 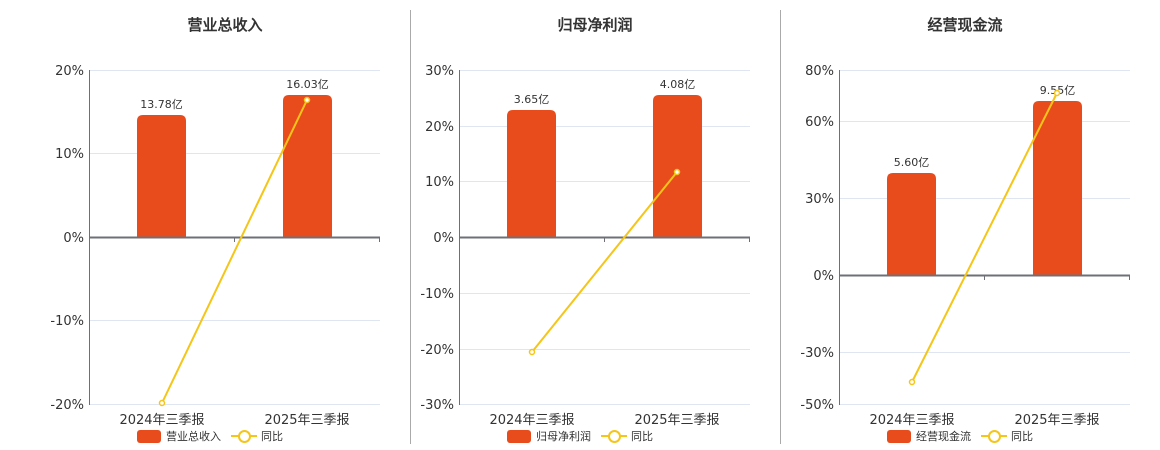 What do you see at coordinates (817, 405) in the screenshot?
I see `y-tick: -50%` at bounding box center [817, 405].